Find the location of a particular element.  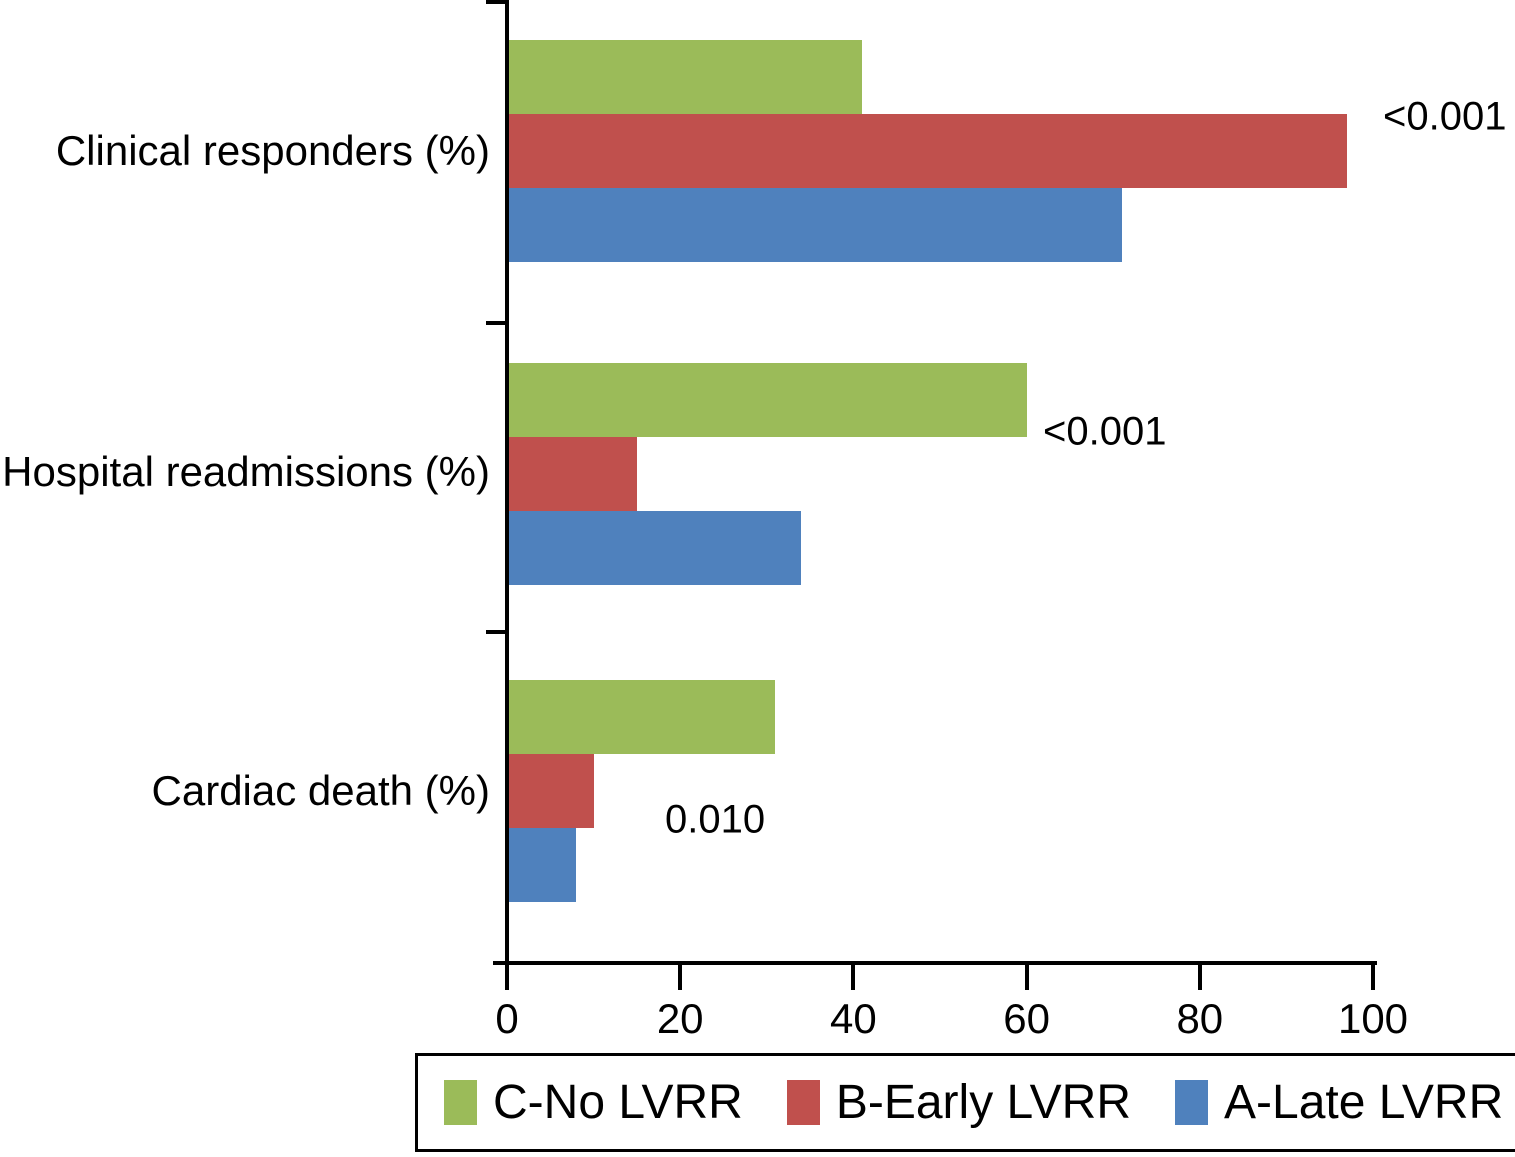

legend-label: B-Early LVRR is located at coordinates (983, 1102).